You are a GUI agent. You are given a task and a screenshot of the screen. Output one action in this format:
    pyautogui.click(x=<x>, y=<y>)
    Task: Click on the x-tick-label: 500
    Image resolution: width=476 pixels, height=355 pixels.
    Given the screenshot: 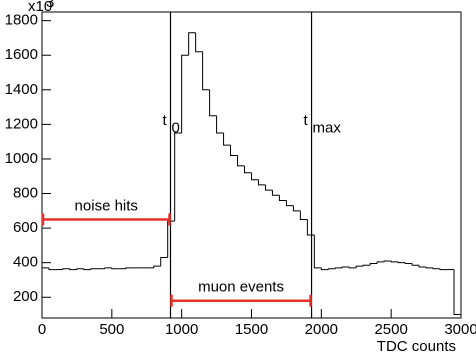 What is the action you would take?
    pyautogui.click(x=111, y=329)
    